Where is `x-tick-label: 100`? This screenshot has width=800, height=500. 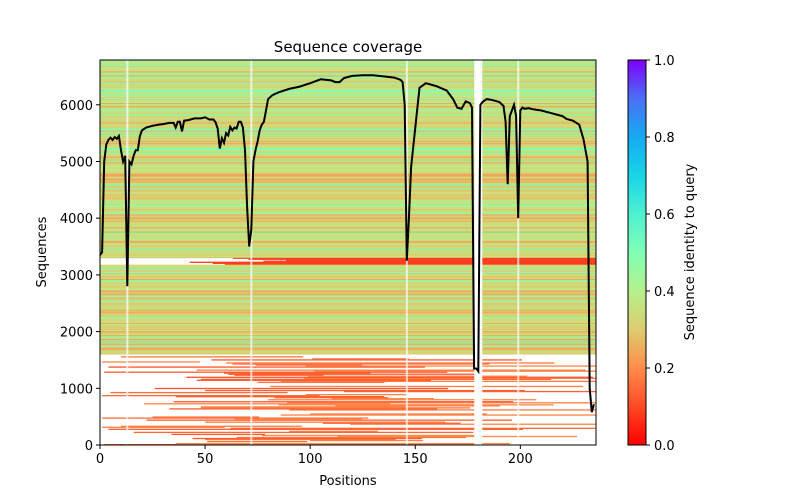
x-tick-label: 100 is located at coordinates (310, 459).